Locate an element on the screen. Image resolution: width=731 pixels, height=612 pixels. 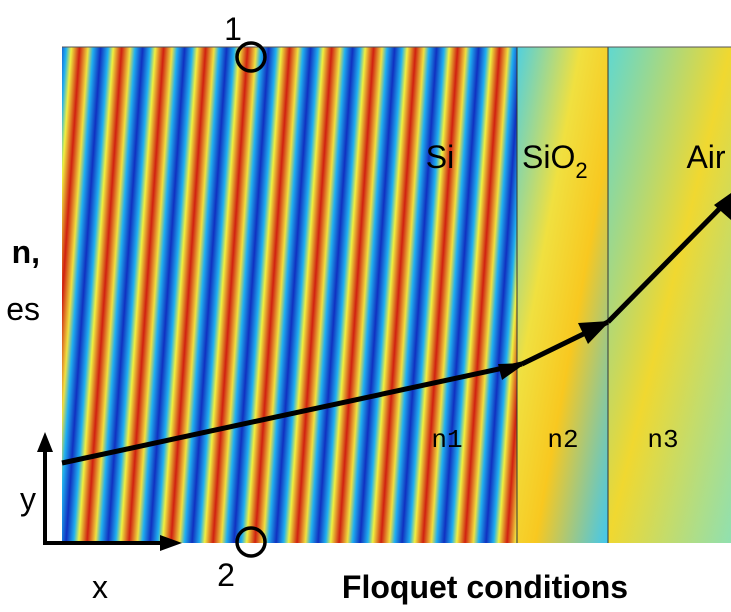
index-label: n3 is located at coordinates (662, 440).